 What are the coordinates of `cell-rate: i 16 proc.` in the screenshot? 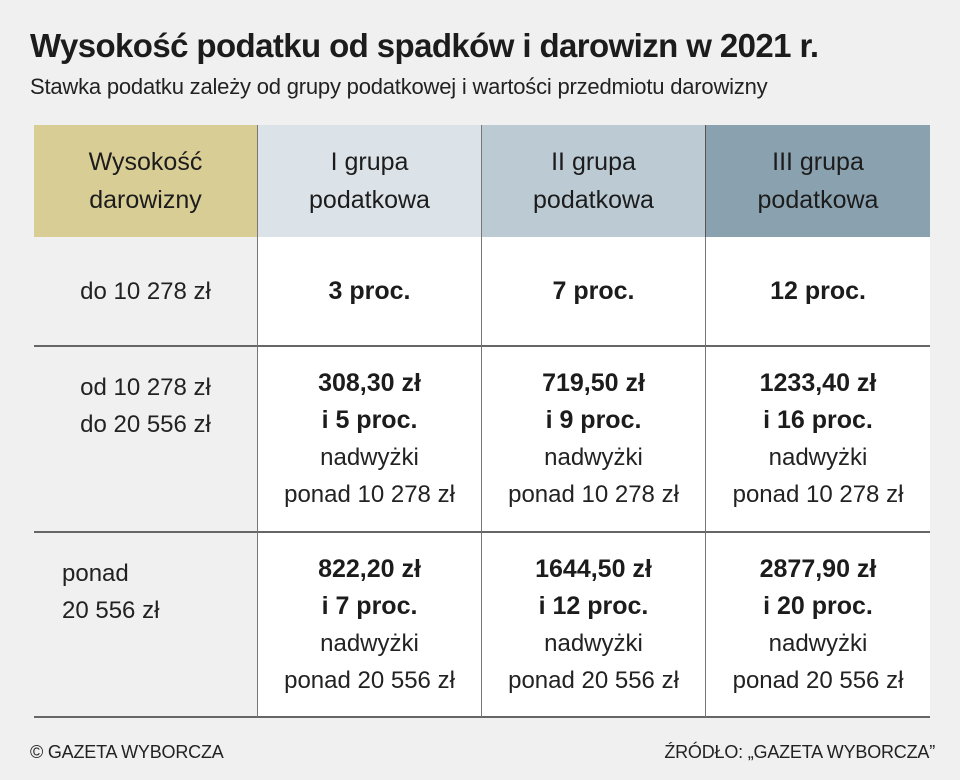 It's located at (818, 420).